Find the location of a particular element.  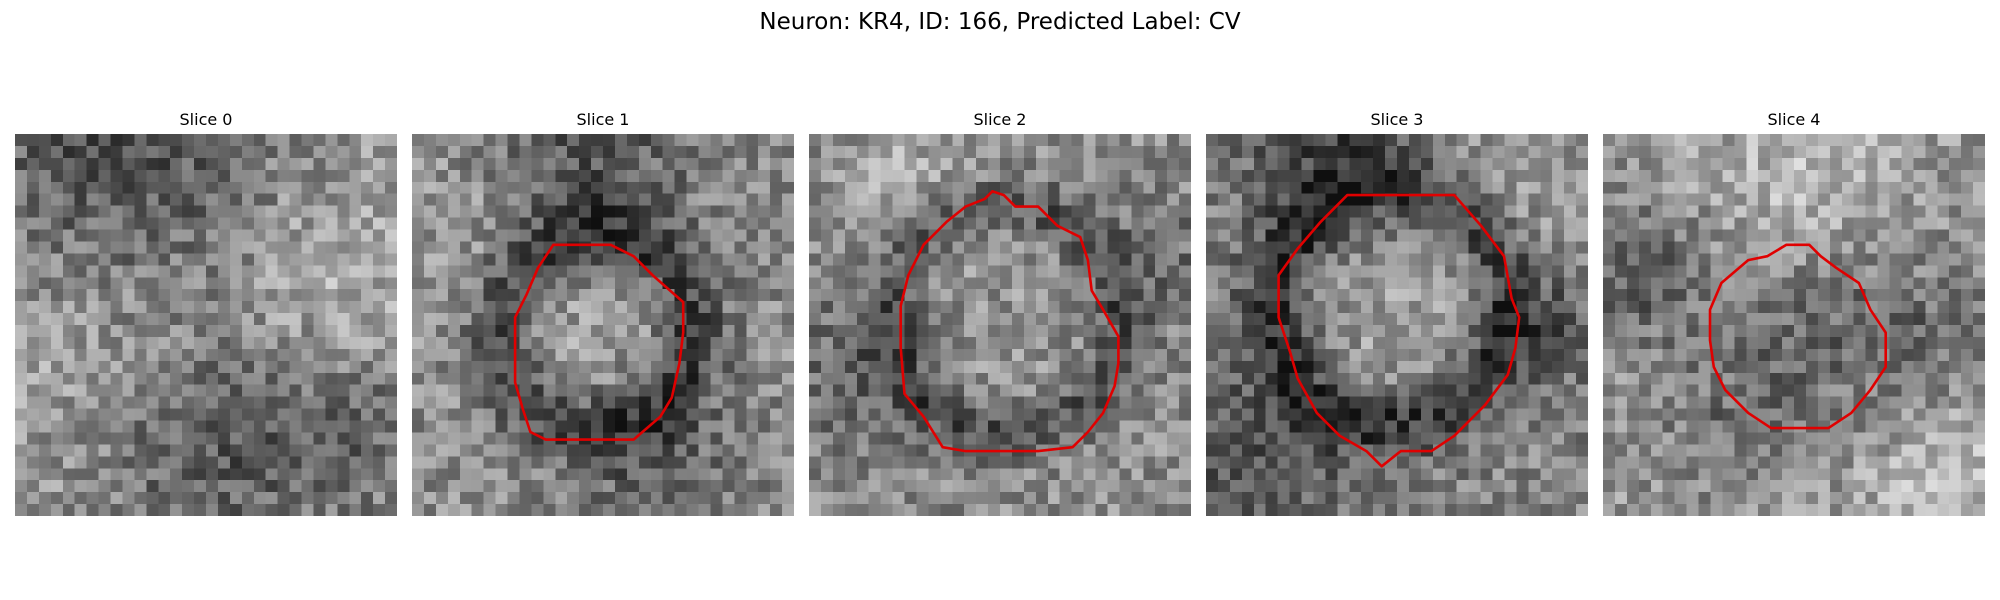

slice-title: Slice 1 is located at coordinates (603, 119).